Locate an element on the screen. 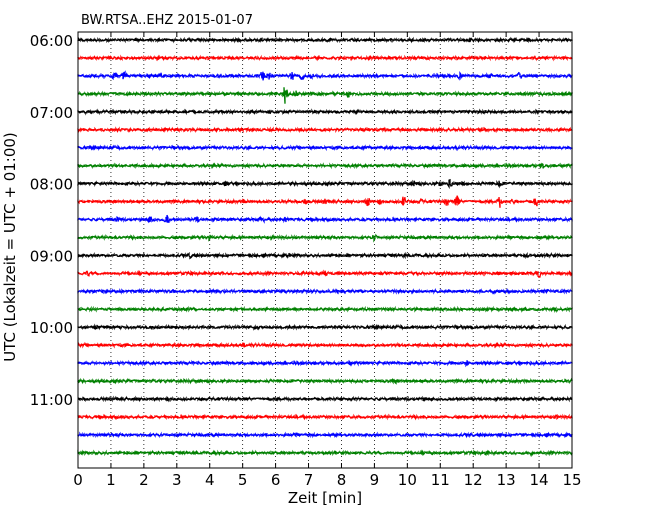 Image resolution: width=650 pixels, height=520 pixels. x-tick-label: 14 is located at coordinates (539, 480).